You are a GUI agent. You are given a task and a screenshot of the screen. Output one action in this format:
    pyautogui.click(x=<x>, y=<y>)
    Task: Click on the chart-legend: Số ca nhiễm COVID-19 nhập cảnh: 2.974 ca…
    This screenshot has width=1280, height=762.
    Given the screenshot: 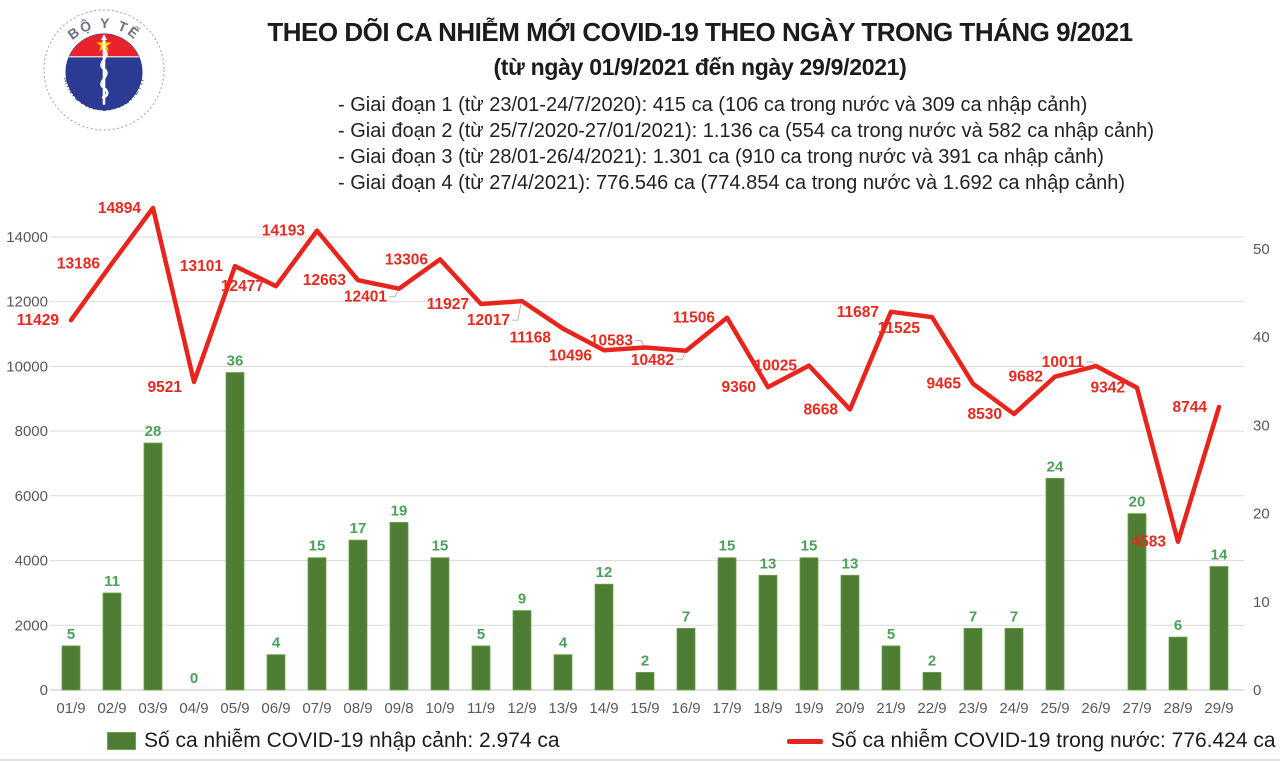 What is the action you would take?
    pyautogui.click(x=640, y=744)
    